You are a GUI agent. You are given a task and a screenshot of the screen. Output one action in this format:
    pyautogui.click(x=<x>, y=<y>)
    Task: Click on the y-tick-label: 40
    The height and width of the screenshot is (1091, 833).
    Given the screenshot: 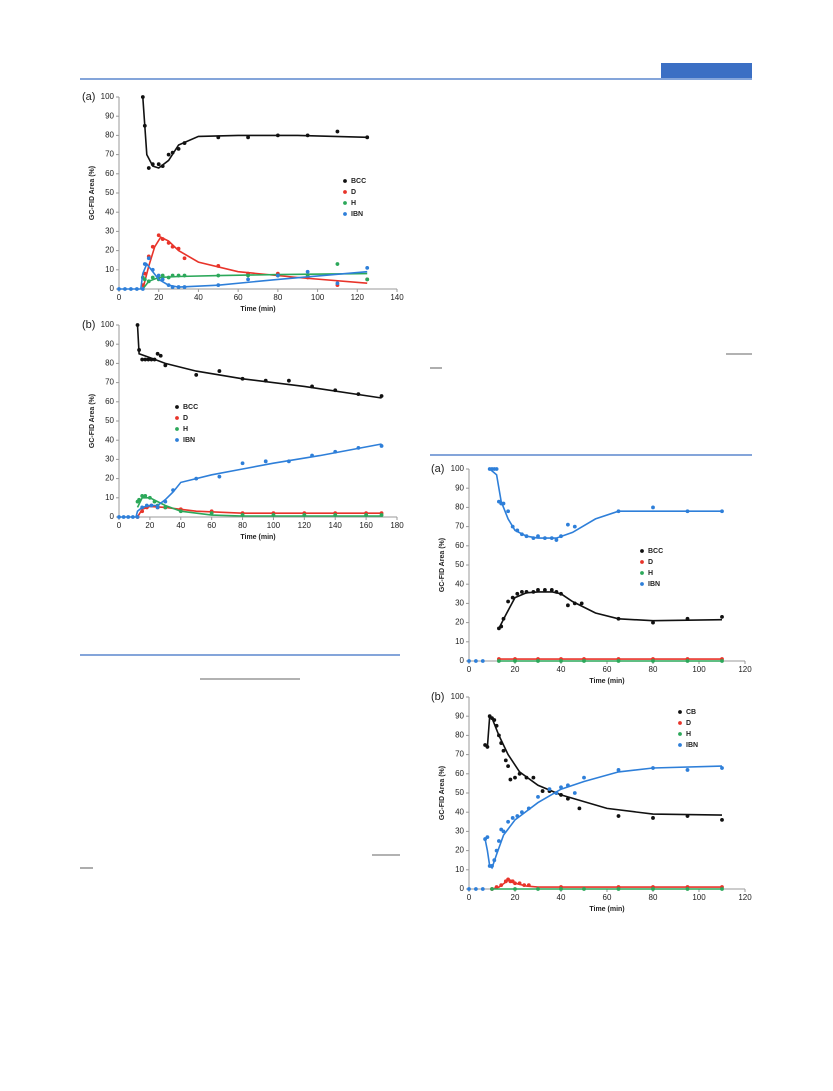 What is the action you would take?
    pyautogui.click(x=109, y=439)
    